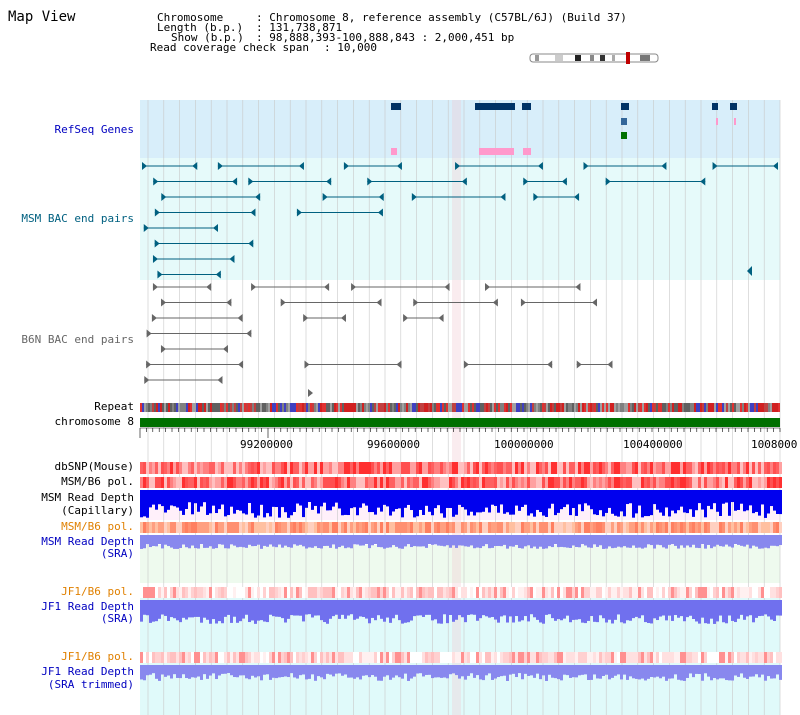  Describe the element at coordinates (94, 129) in the screenshot. I see `track-label-refseq: RefSeq Genes` at that location.